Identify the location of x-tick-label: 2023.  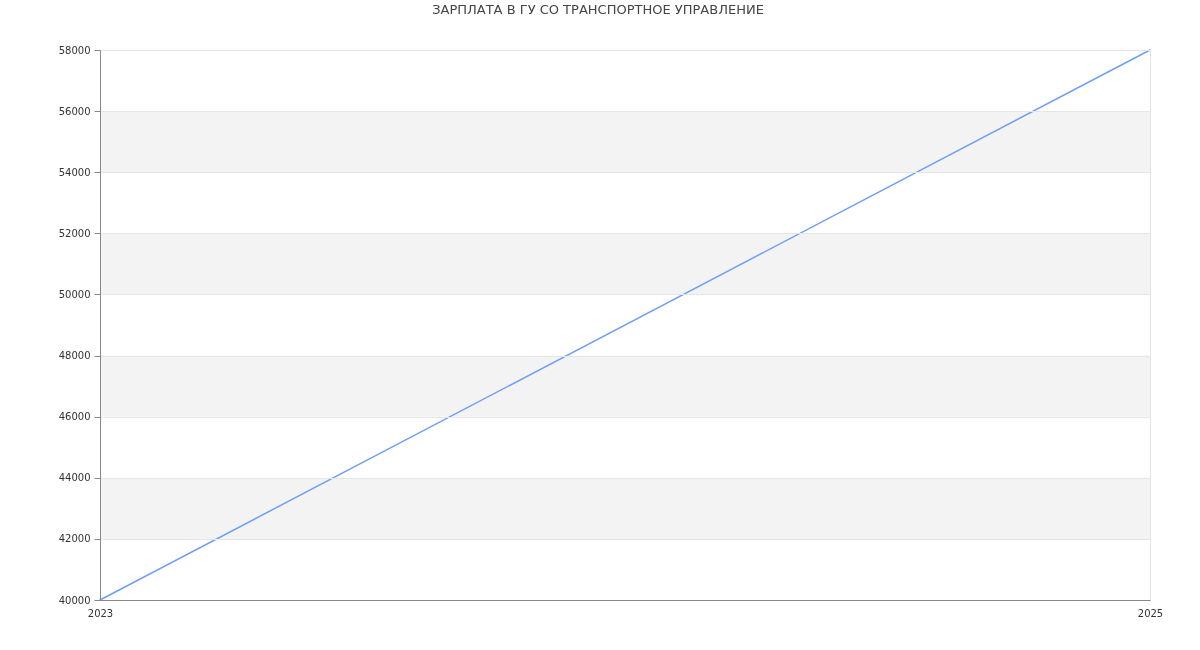
(100, 613).